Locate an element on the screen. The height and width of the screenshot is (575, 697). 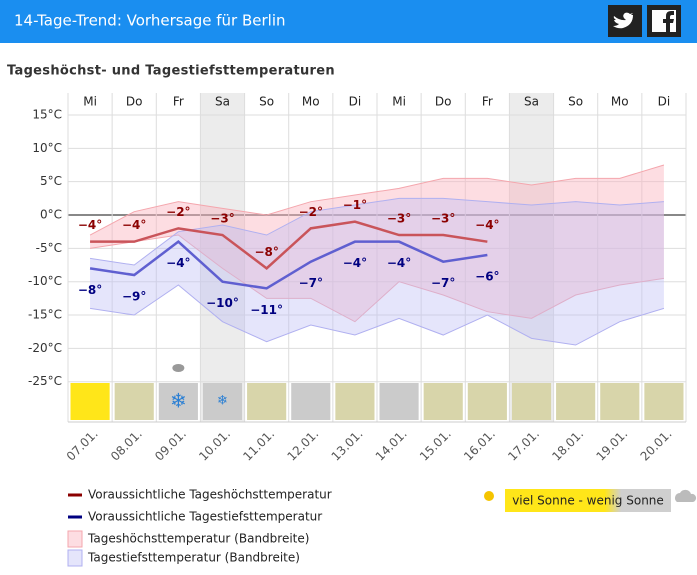
x-tick-label: 14.01. is located at coordinates (391, 445).